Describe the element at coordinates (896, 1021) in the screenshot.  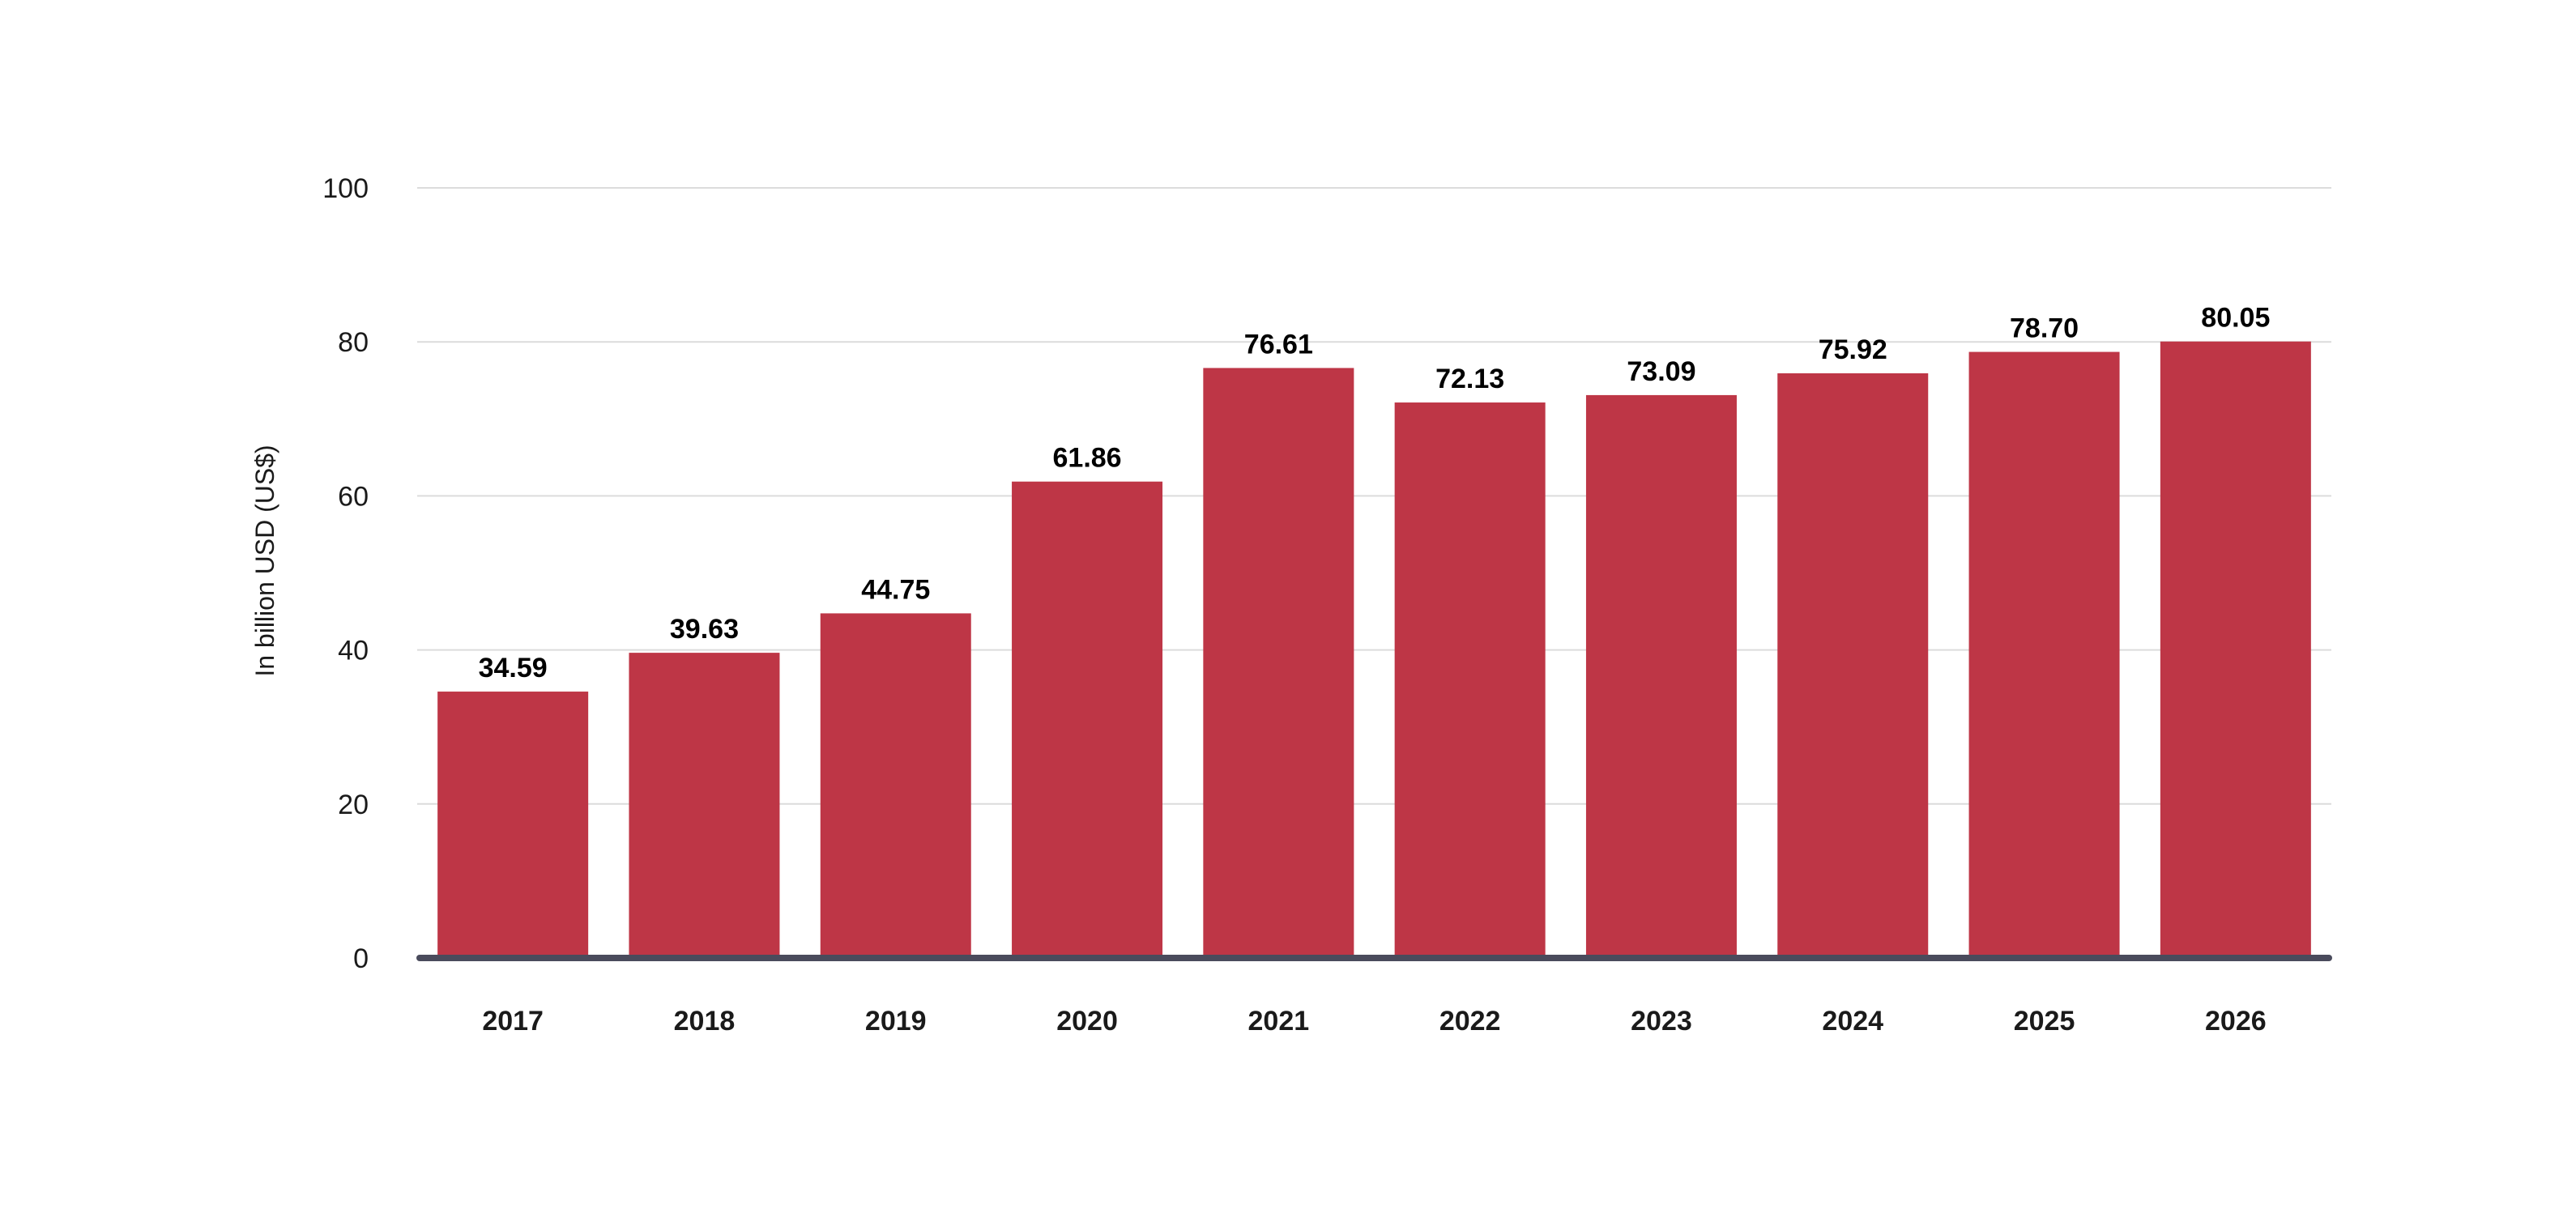
I see `x-tick-label: 2019` at that location.